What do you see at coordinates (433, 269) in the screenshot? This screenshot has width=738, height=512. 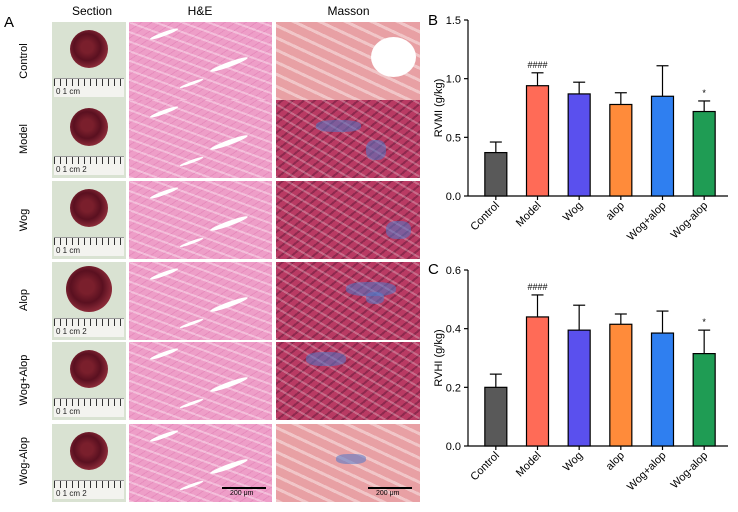 I see `panel-letter-c: C` at bounding box center [433, 269].